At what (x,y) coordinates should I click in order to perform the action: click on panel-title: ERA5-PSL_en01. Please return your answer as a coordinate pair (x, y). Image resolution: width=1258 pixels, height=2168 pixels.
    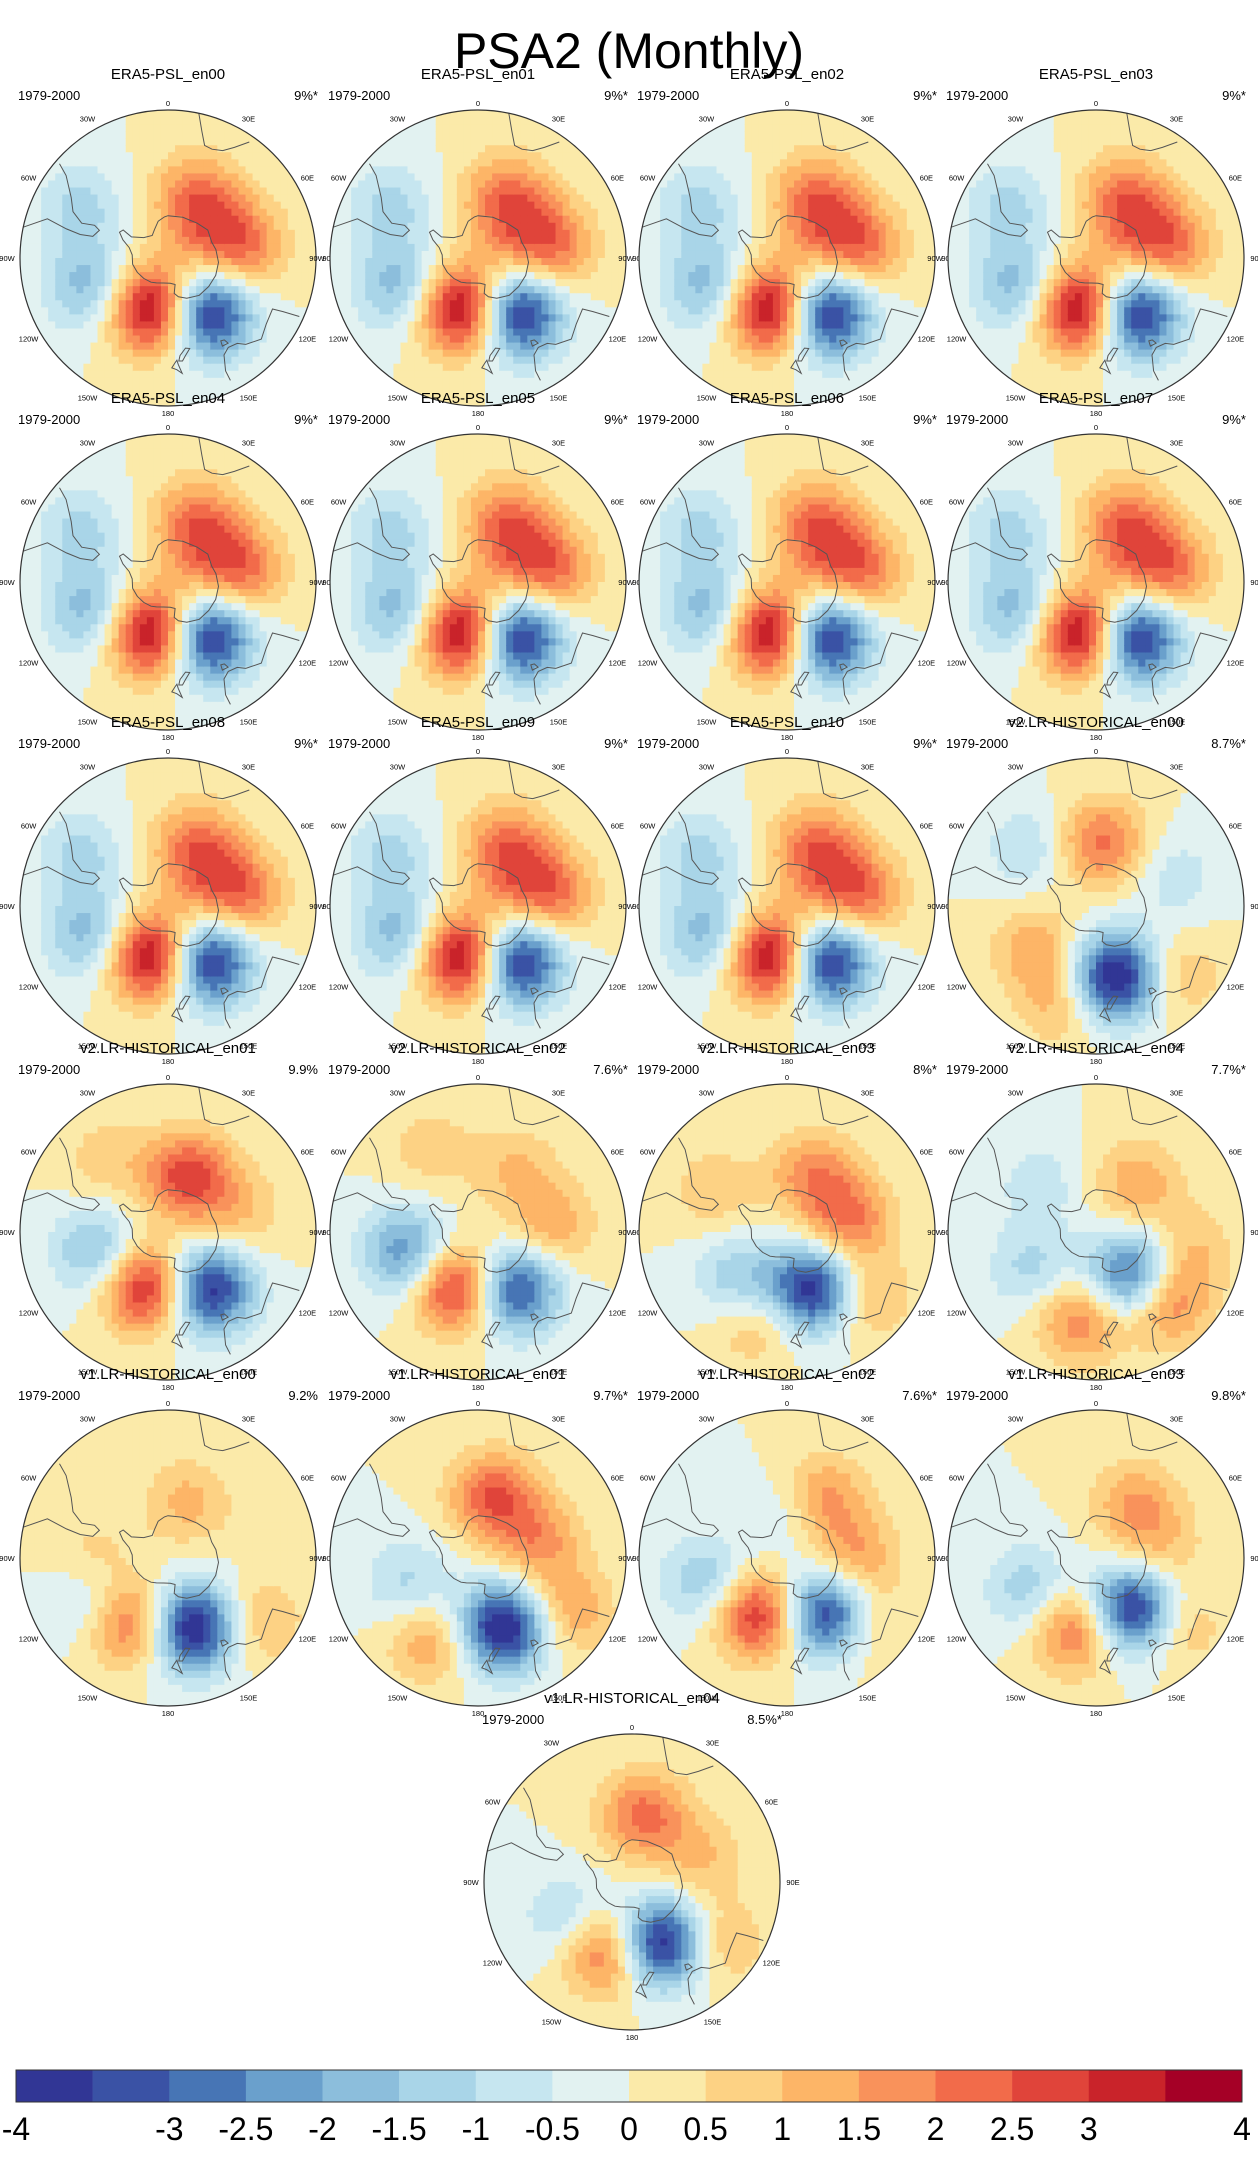
    Looking at the image, I should click on (478, 74).